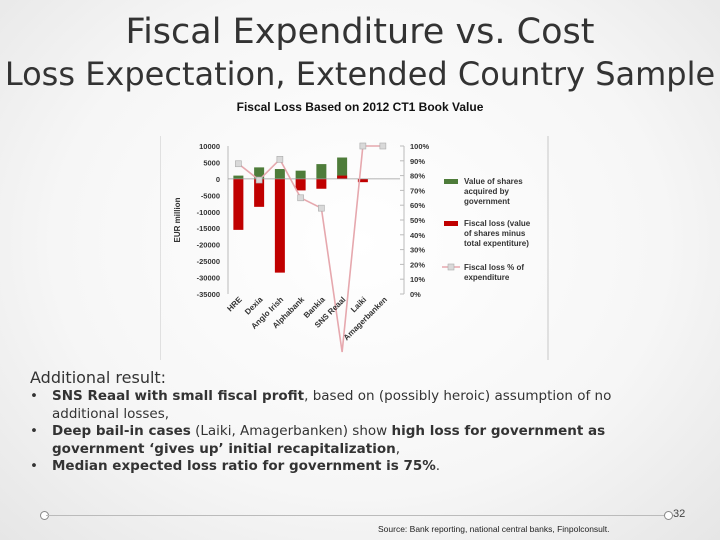 The image size is (720, 540). Describe the element at coordinates (417, 190) in the screenshot. I see `y2-tick-label: 70%` at that location.